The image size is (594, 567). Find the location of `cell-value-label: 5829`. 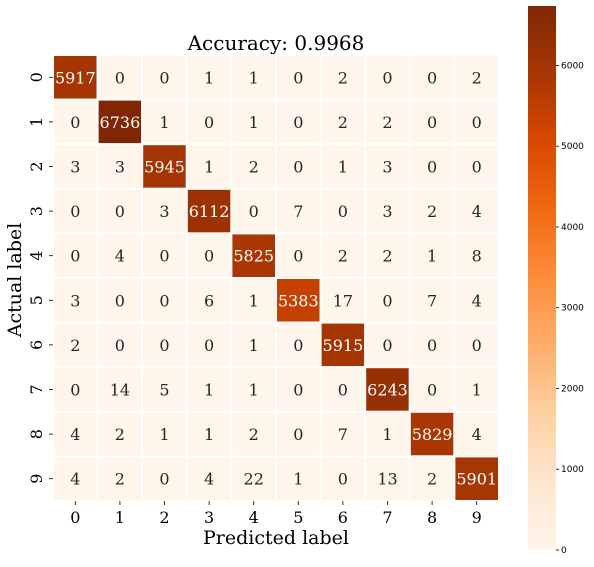

cell-value-label: 5829 is located at coordinates (432, 434).